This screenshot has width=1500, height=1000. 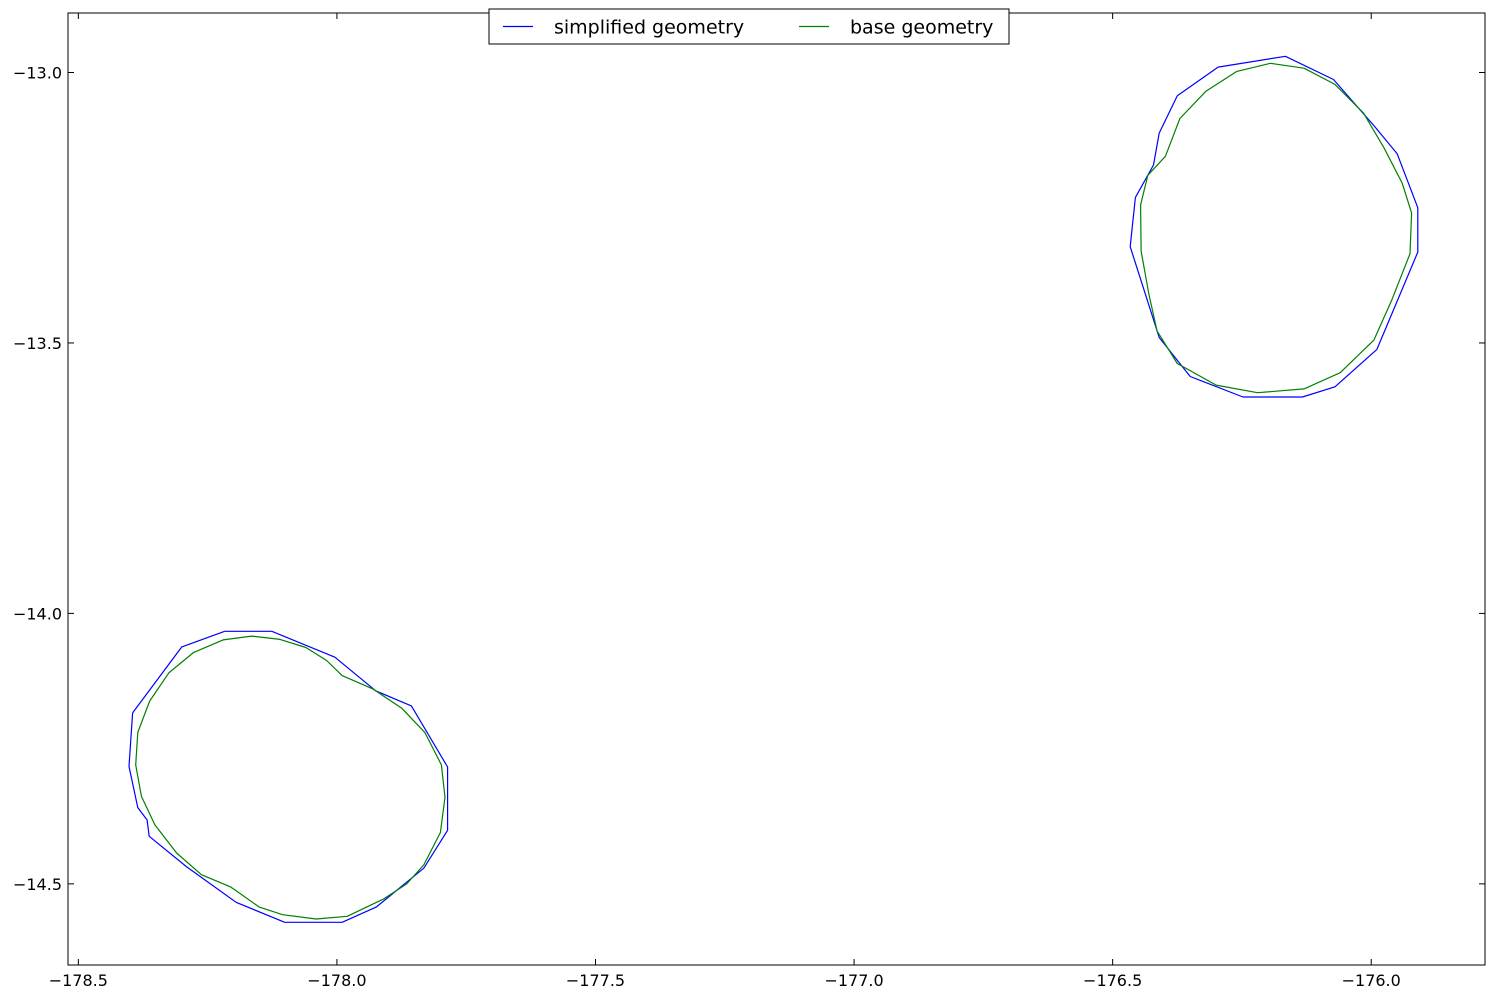 What do you see at coordinates (649, 28) in the screenshot?
I see `legend-label: simplified geometry` at bounding box center [649, 28].